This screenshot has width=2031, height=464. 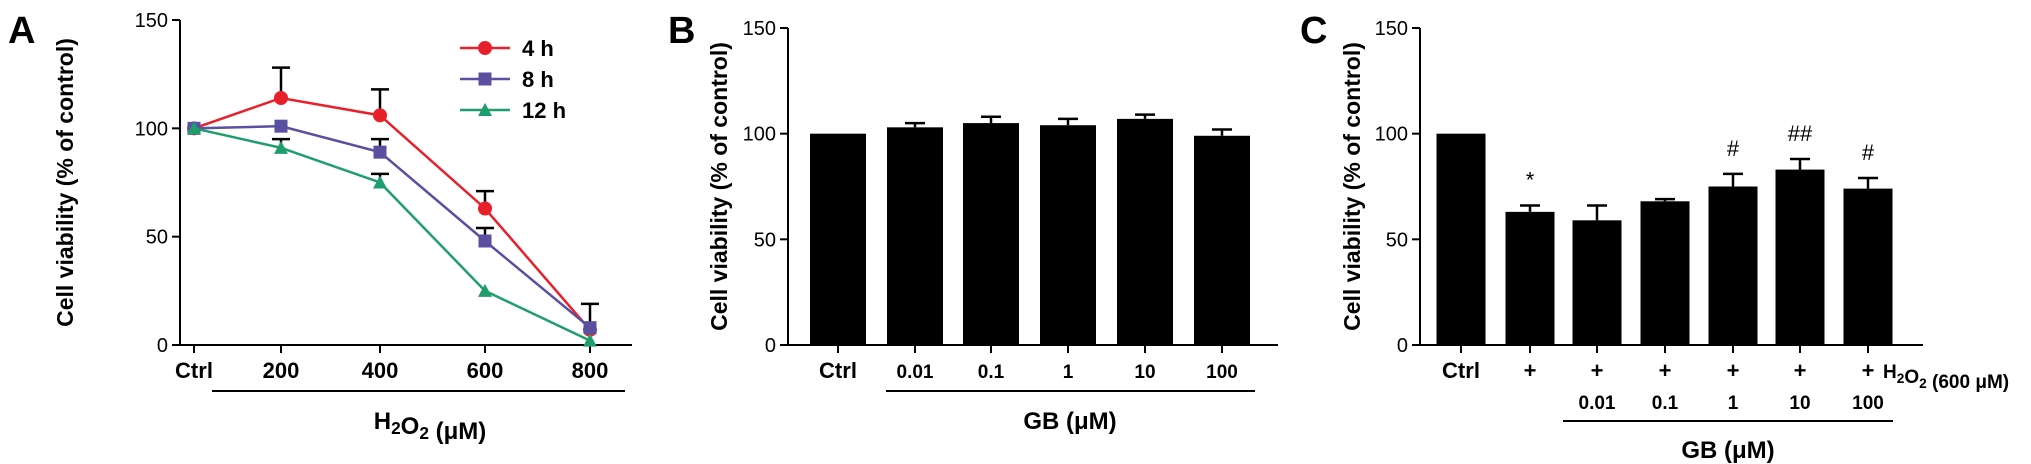 I want to click on legend-label: 4 h, so click(x=538, y=48).